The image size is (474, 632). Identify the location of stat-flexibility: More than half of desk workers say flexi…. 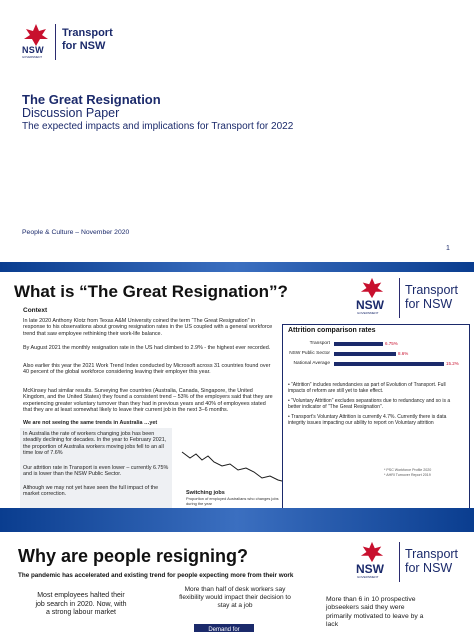
(235, 597).